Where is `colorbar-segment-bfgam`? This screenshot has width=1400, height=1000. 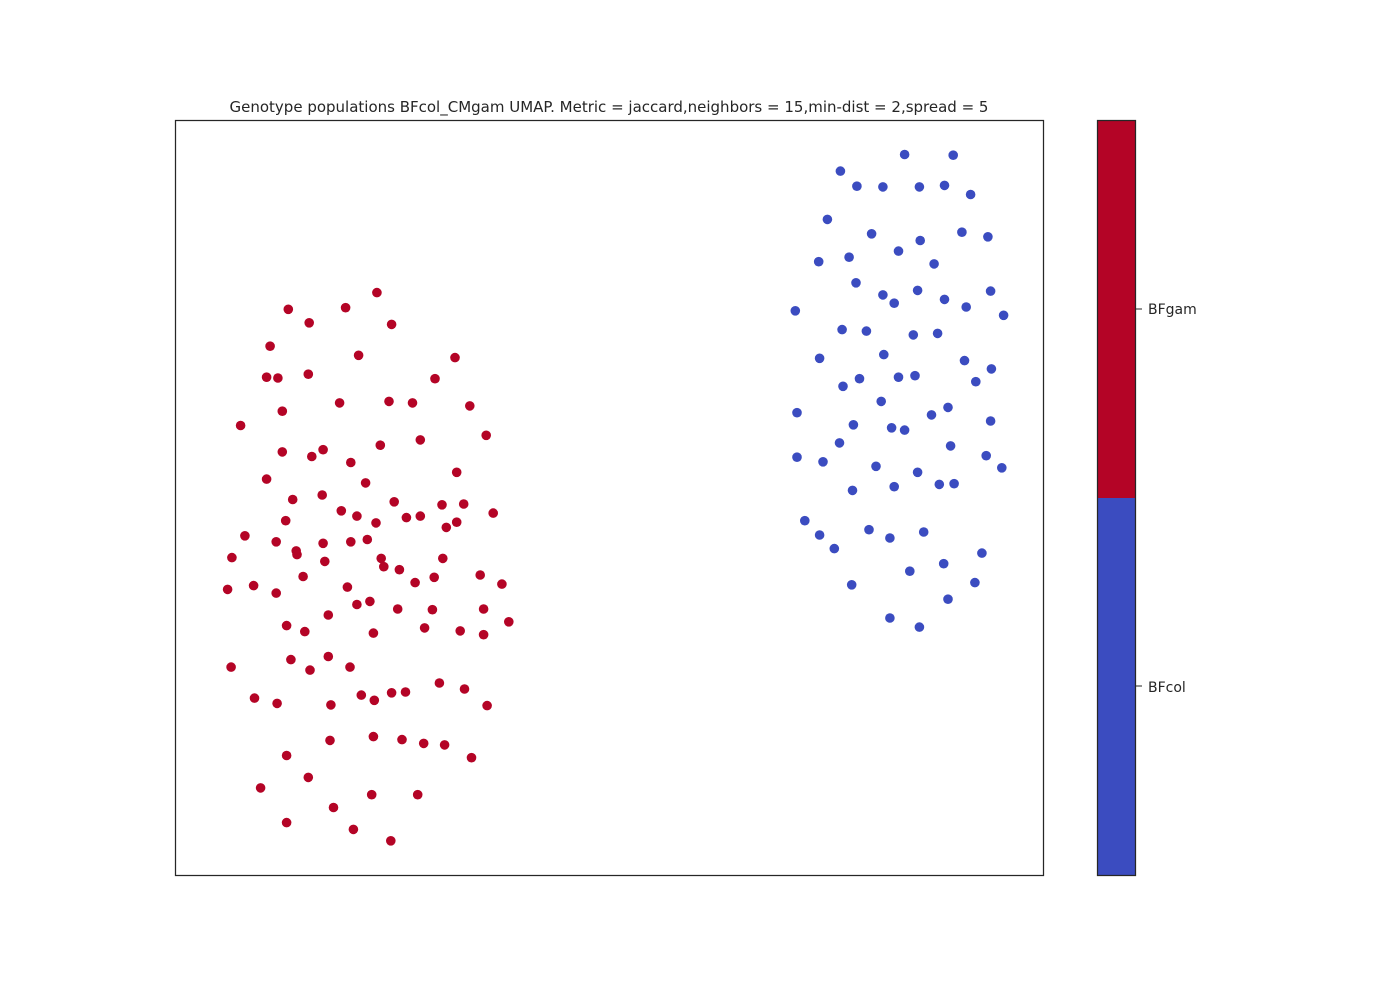 colorbar-segment-bfgam is located at coordinates (1116, 309).